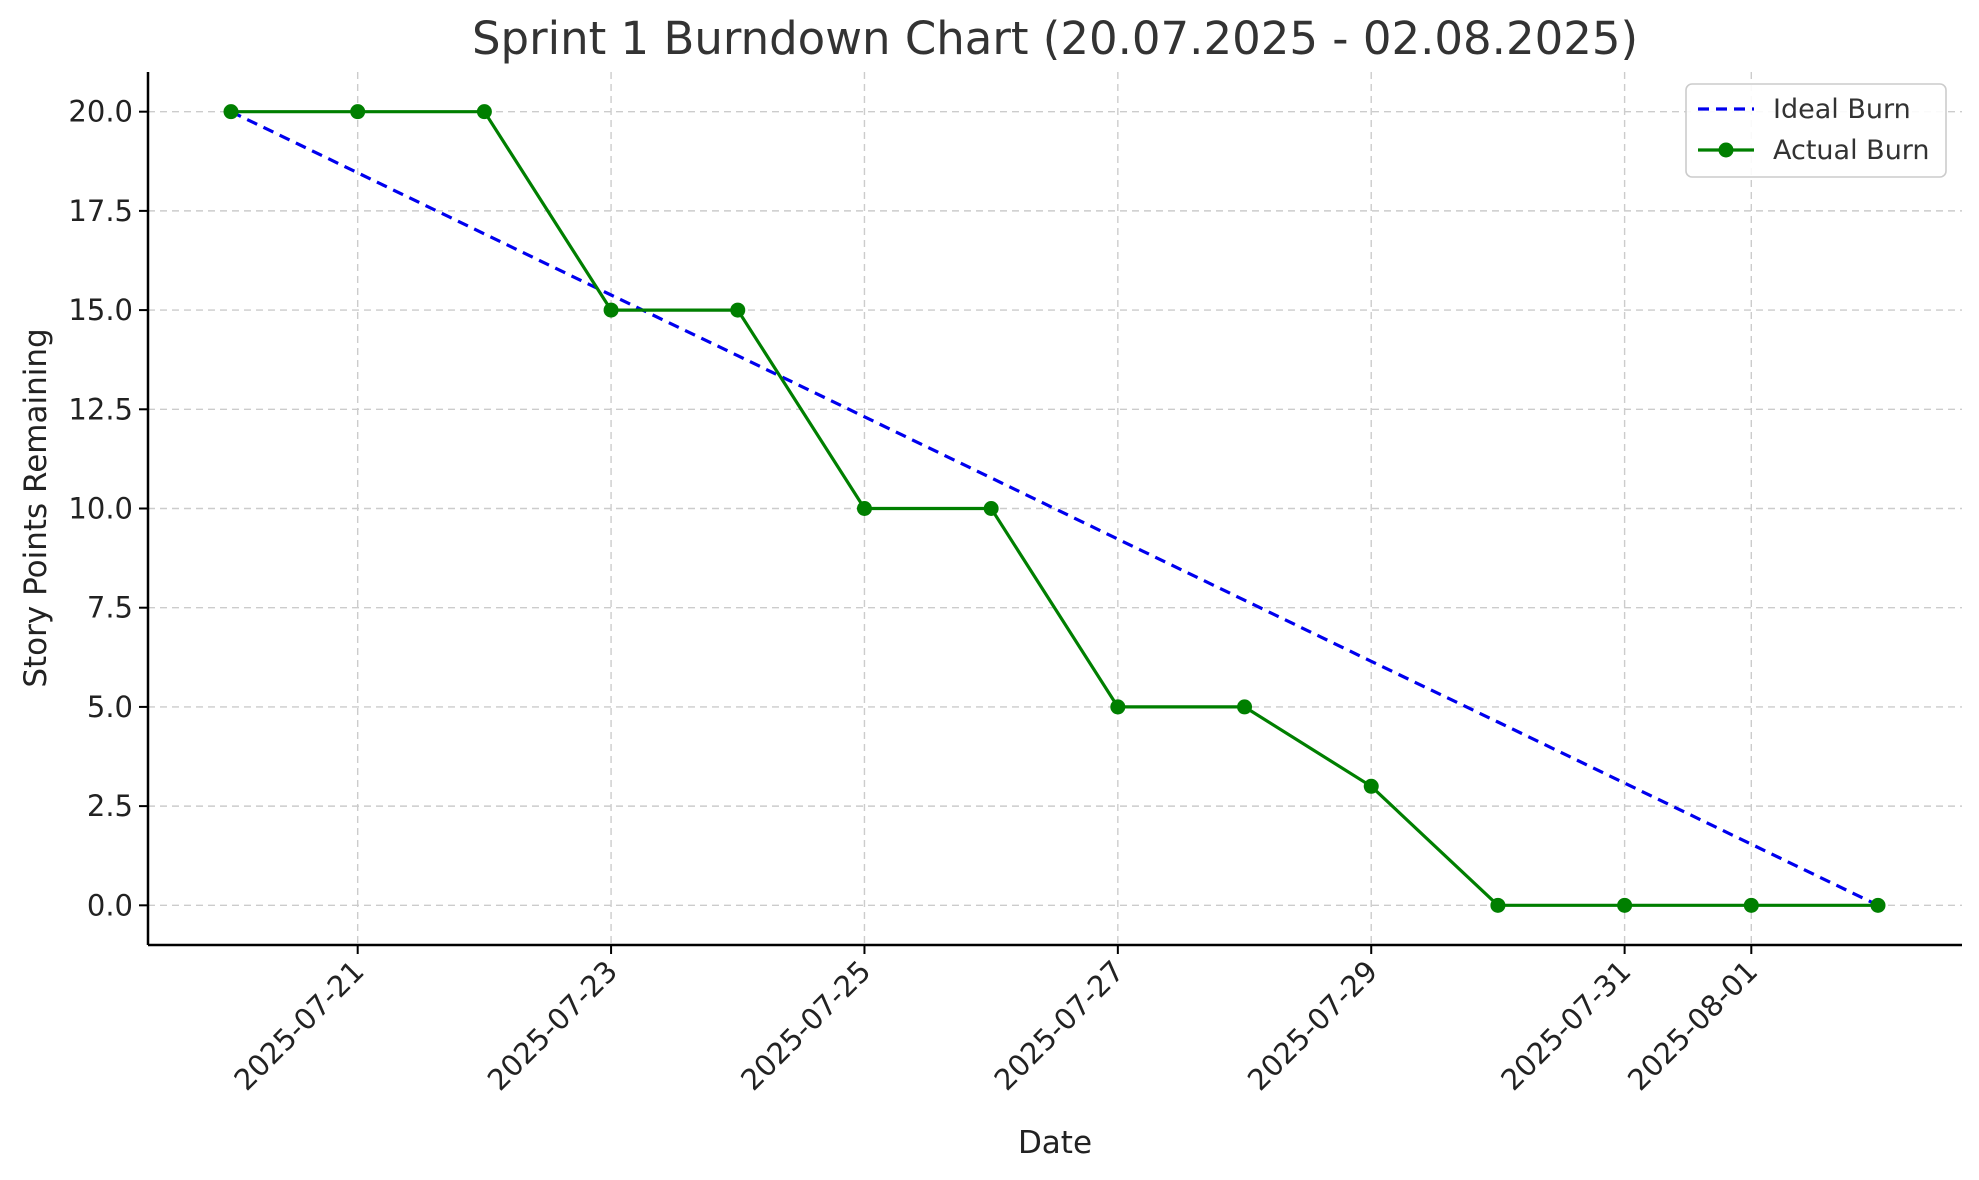  Describe the element at coordinates (110, 608) in the screenshot. I see `y-tick-label: 7.5` at that location.